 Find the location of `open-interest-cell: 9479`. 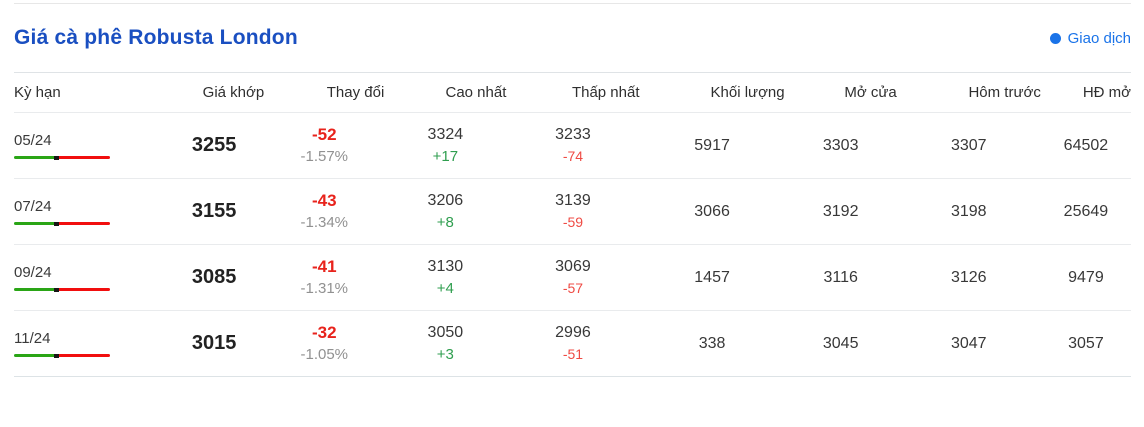

open-interest-cell: 9479 is located at coordinates (1085, 277).